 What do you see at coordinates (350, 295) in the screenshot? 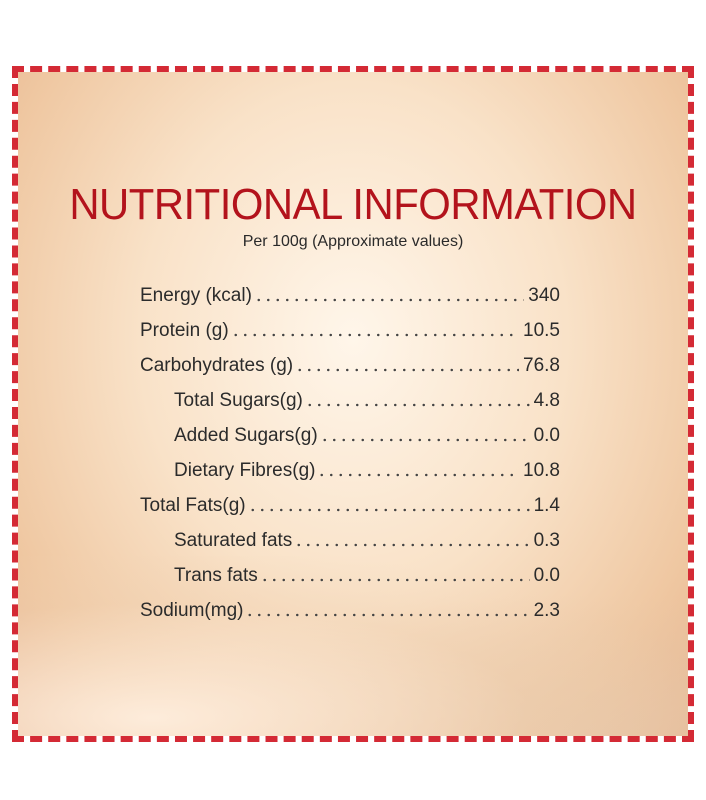
I see `nutrient-row: Energy (kcal) 340` at bounding box center [350, 295].